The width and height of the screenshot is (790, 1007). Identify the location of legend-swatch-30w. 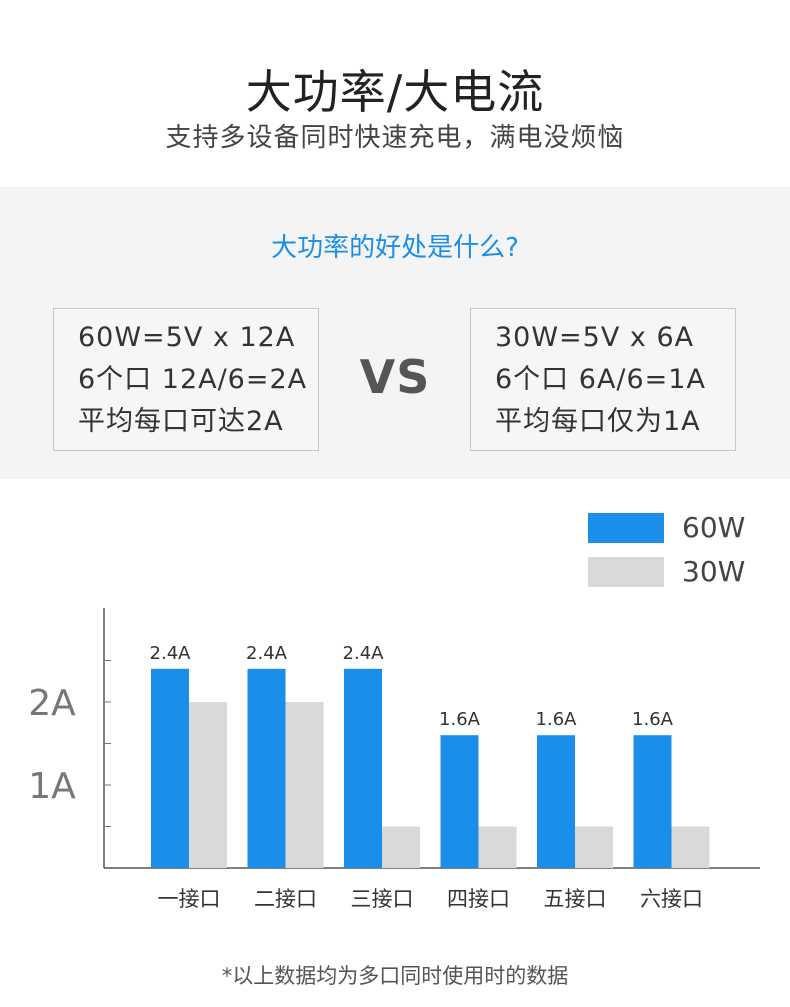
(626, 572).